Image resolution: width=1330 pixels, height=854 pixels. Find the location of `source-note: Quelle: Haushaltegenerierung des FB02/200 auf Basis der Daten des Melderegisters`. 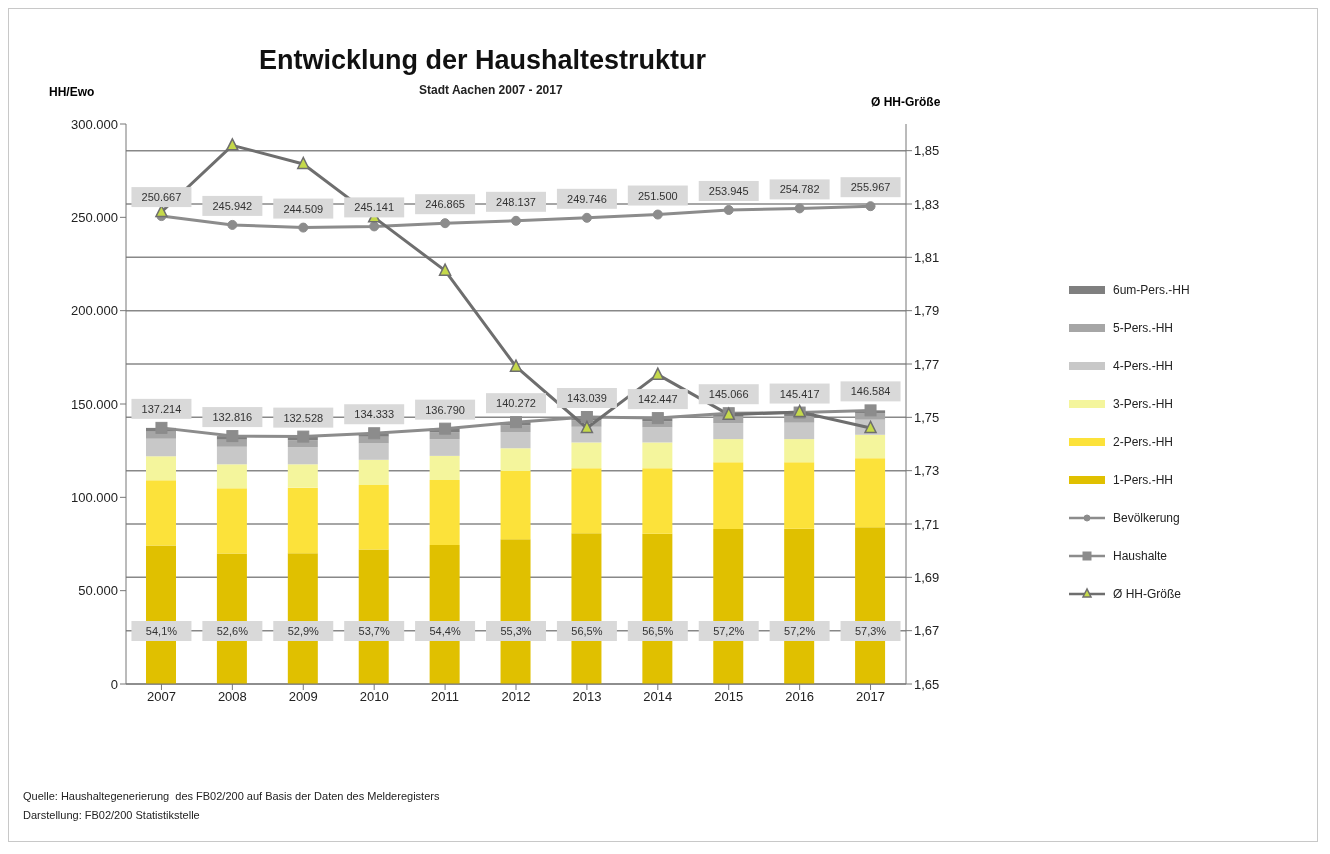

source-note: Quelle: Haushaltegenerierung des FB02/200 auf Basis der Daten des Melderegisters is located at coordinates (231, 796).